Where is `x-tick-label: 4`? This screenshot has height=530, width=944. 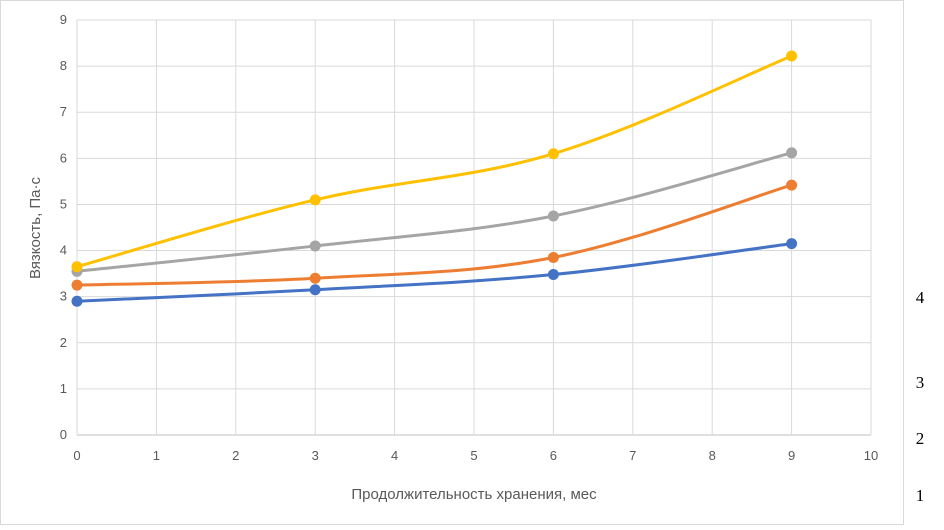 x-tick-label: 4 is located at coordinates (394, 455).